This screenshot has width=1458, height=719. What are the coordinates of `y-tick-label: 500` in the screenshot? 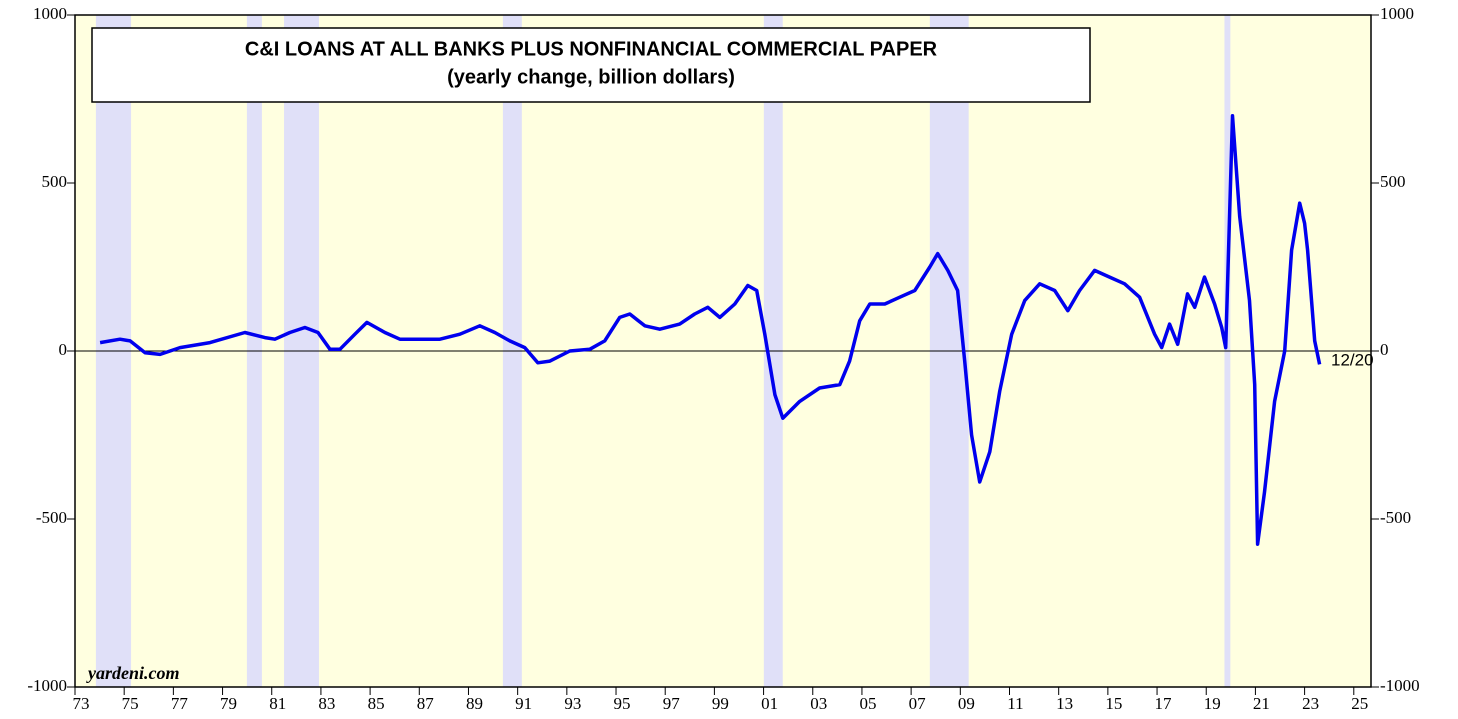 It's located at (55, 181).